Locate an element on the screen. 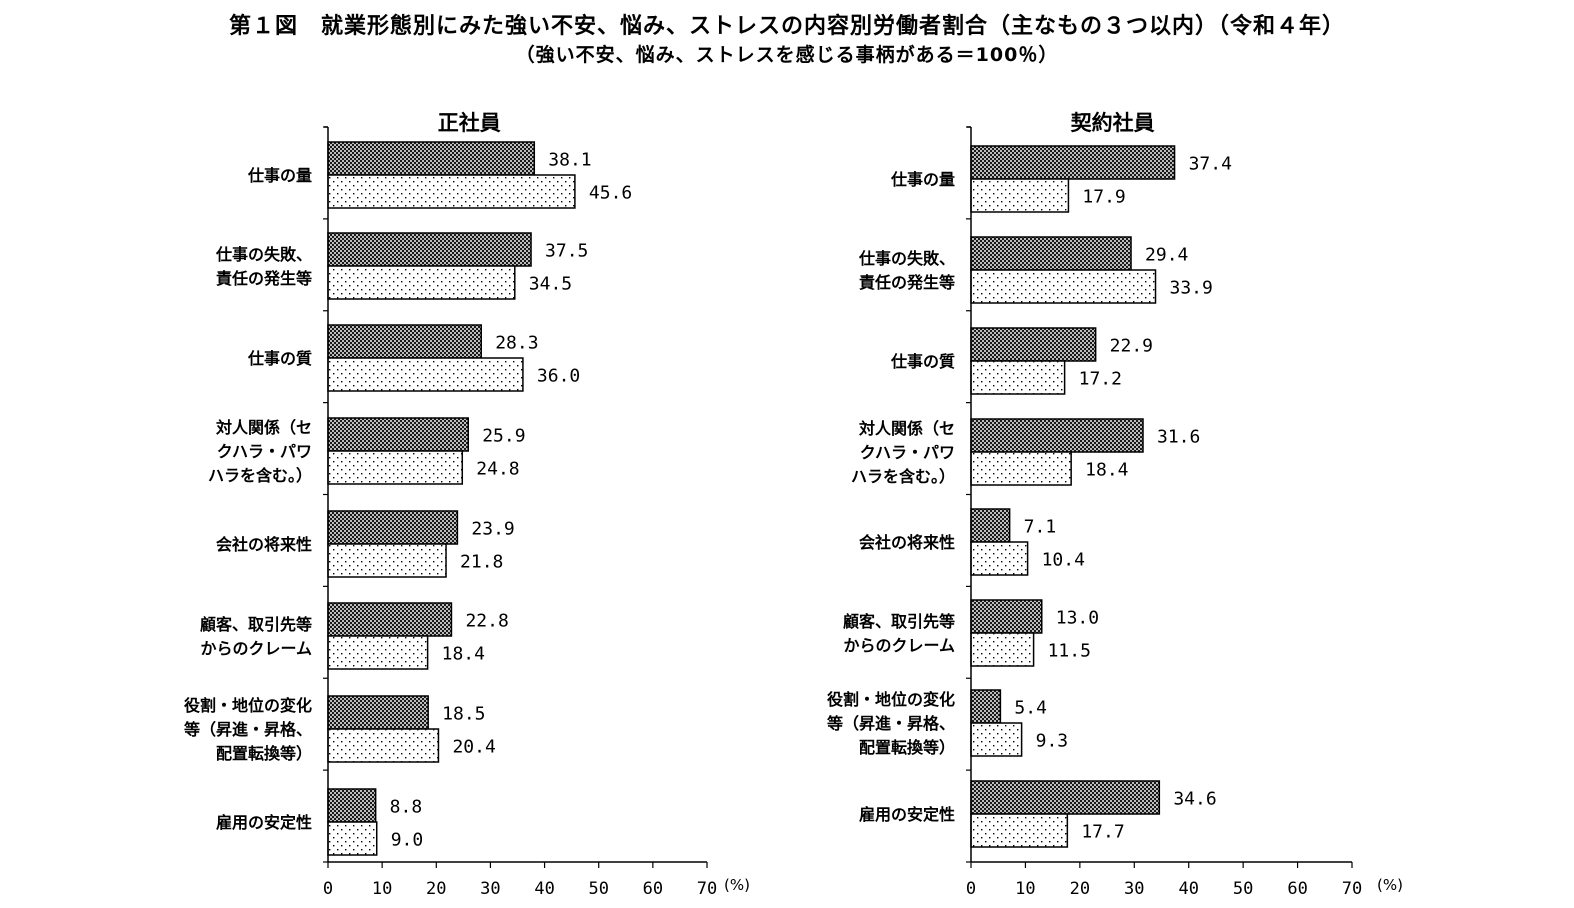 The height and width of the screenshot is (908, 1574). data-label: 8.8 is located at coordinates (406, 807).